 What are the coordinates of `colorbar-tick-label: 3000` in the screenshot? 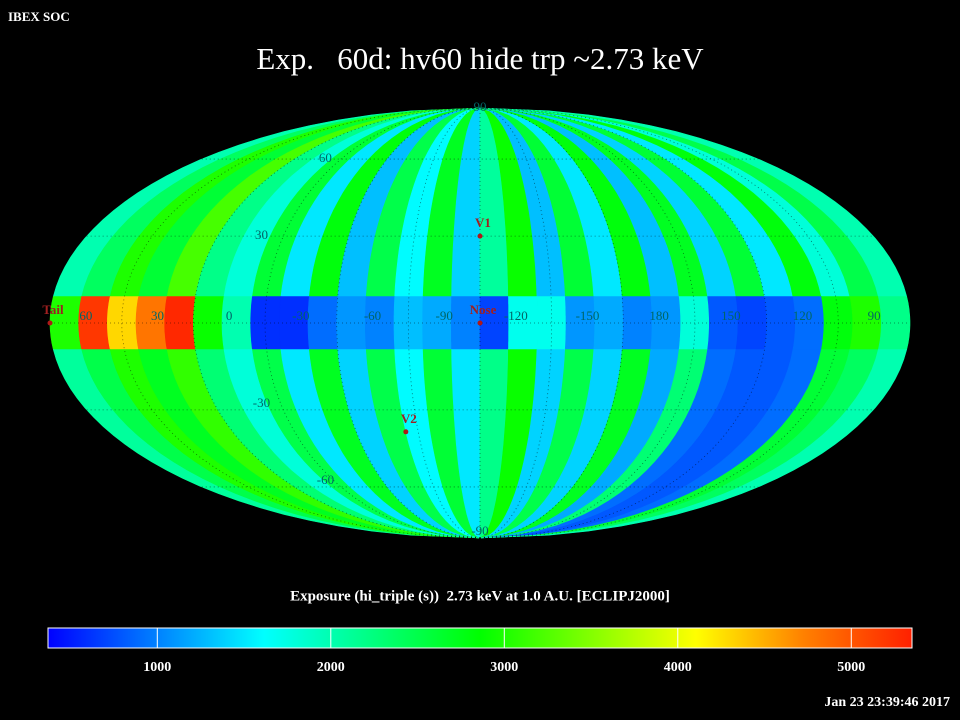 It's located at (504, 667).